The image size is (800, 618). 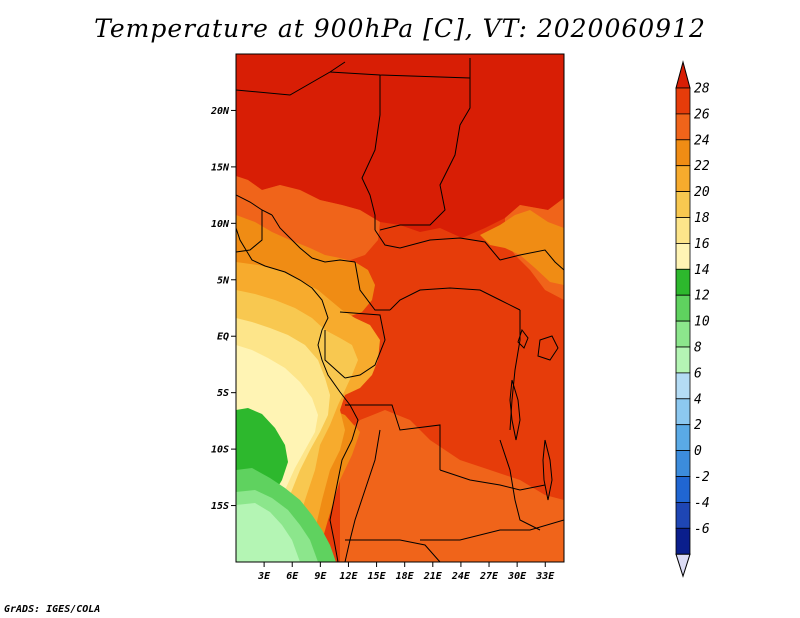 I want to click on lat-tick-label: 5N, so click(x=223, y=280).